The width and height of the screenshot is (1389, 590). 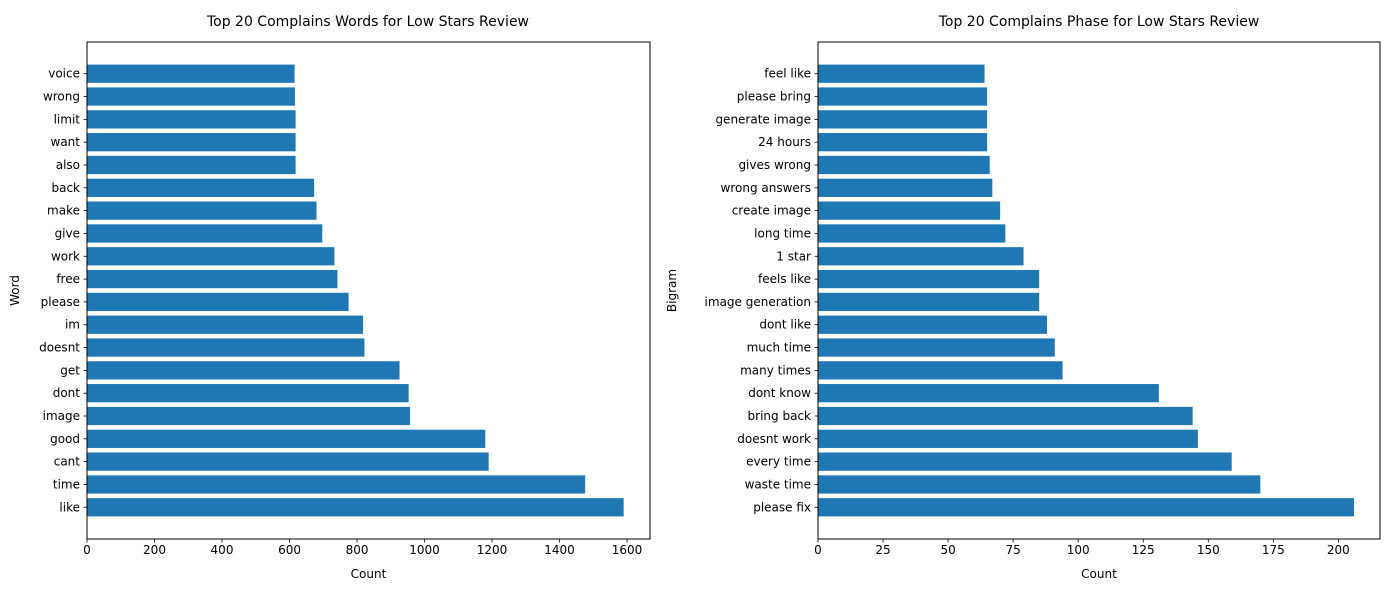 What do you see at coordinates (672, 290) in the screenshot?
I see `bigrams-y-axis-label: Bigram` at bounding box center [672, 290].